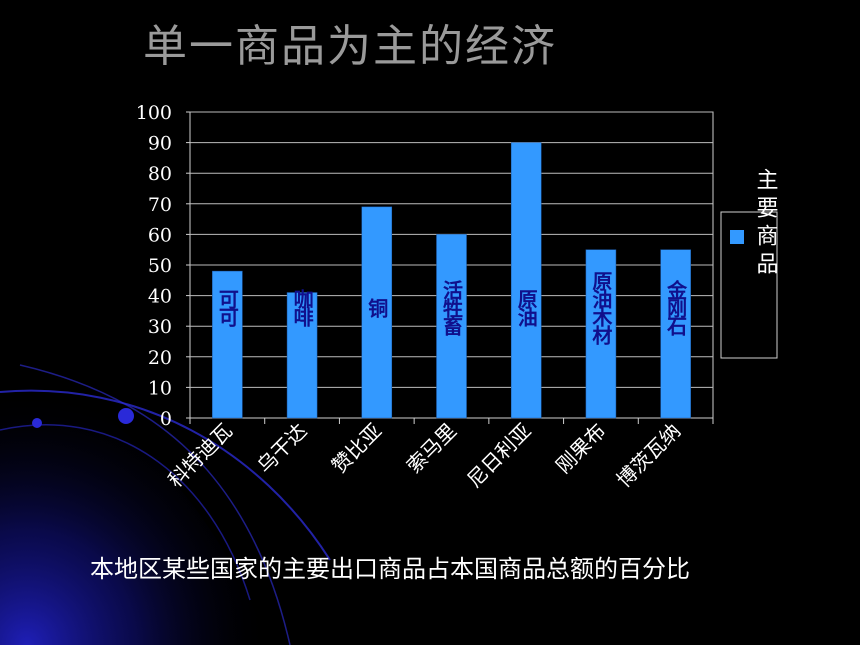 The width and height of the screenshot is (860, 645). I want to click on bar-label: 原油木材, so click(601, 308).